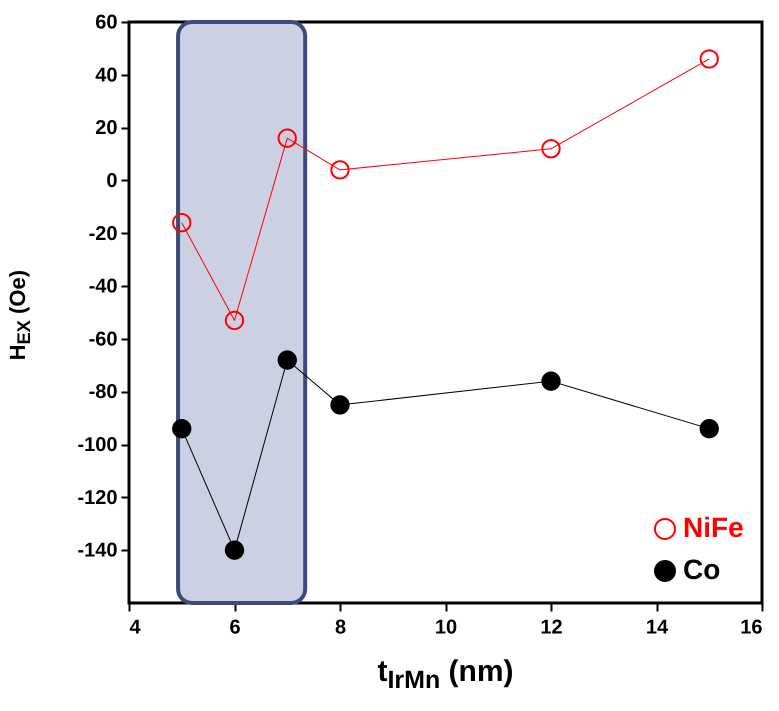 The height and width of the screenshot is (711, 779). Describe the element at coordinates (106, 75) in the screenshot. I see `y-tick-label: 40` at that location.